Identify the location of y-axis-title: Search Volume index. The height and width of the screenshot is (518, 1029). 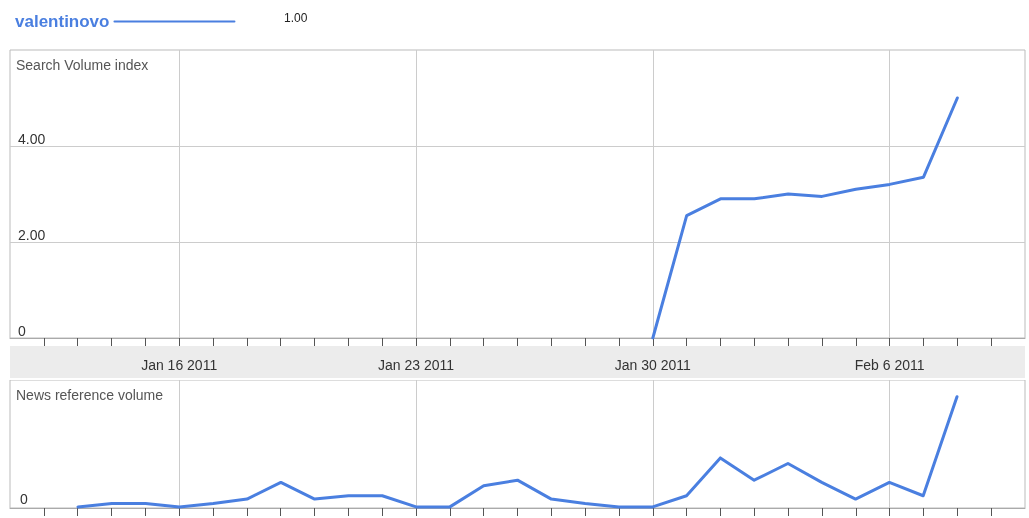
(82, 65).